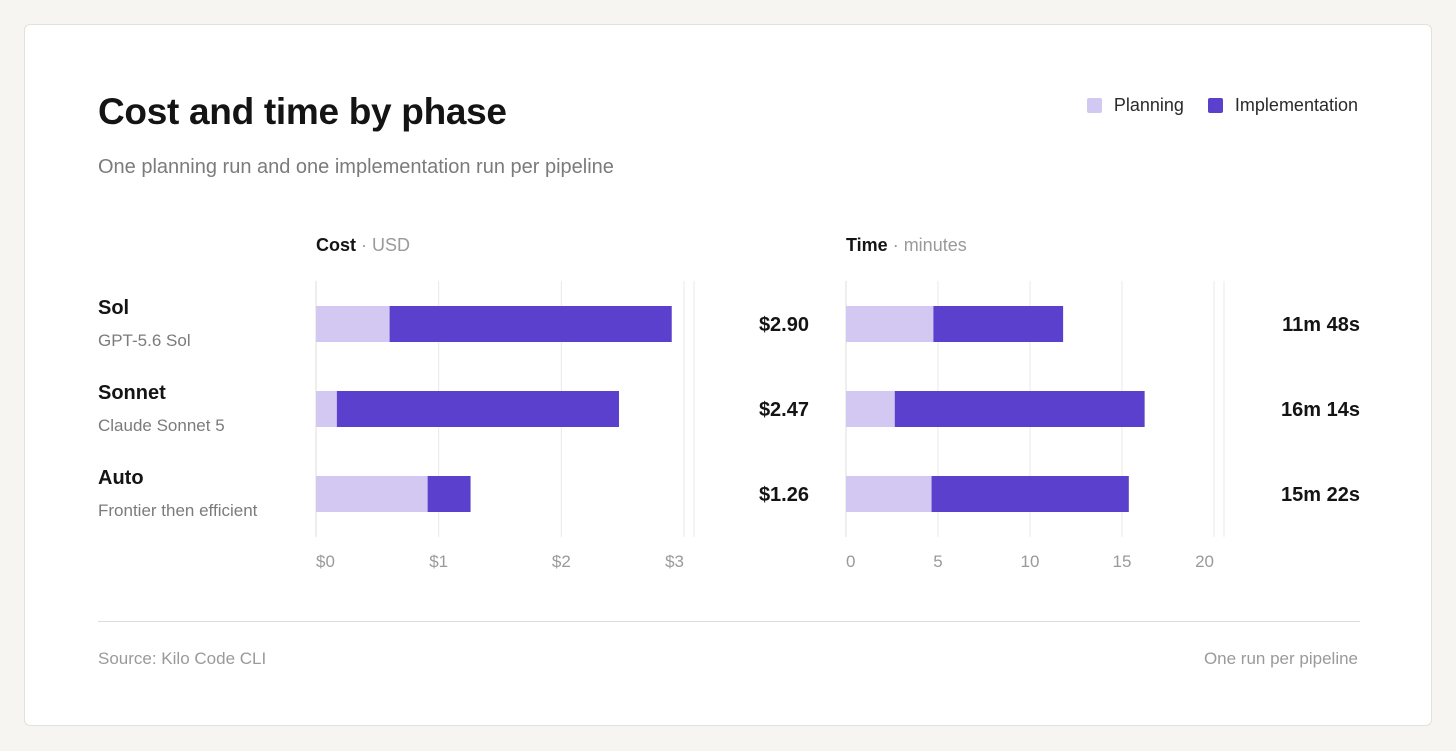 Image resolution: width=1456 pixels, height=751 pixels. What do you see at coordinates (1148, 105) in the screenshot?
I see `legend-label-planning: Planning` at bounding box center [1148, 105].